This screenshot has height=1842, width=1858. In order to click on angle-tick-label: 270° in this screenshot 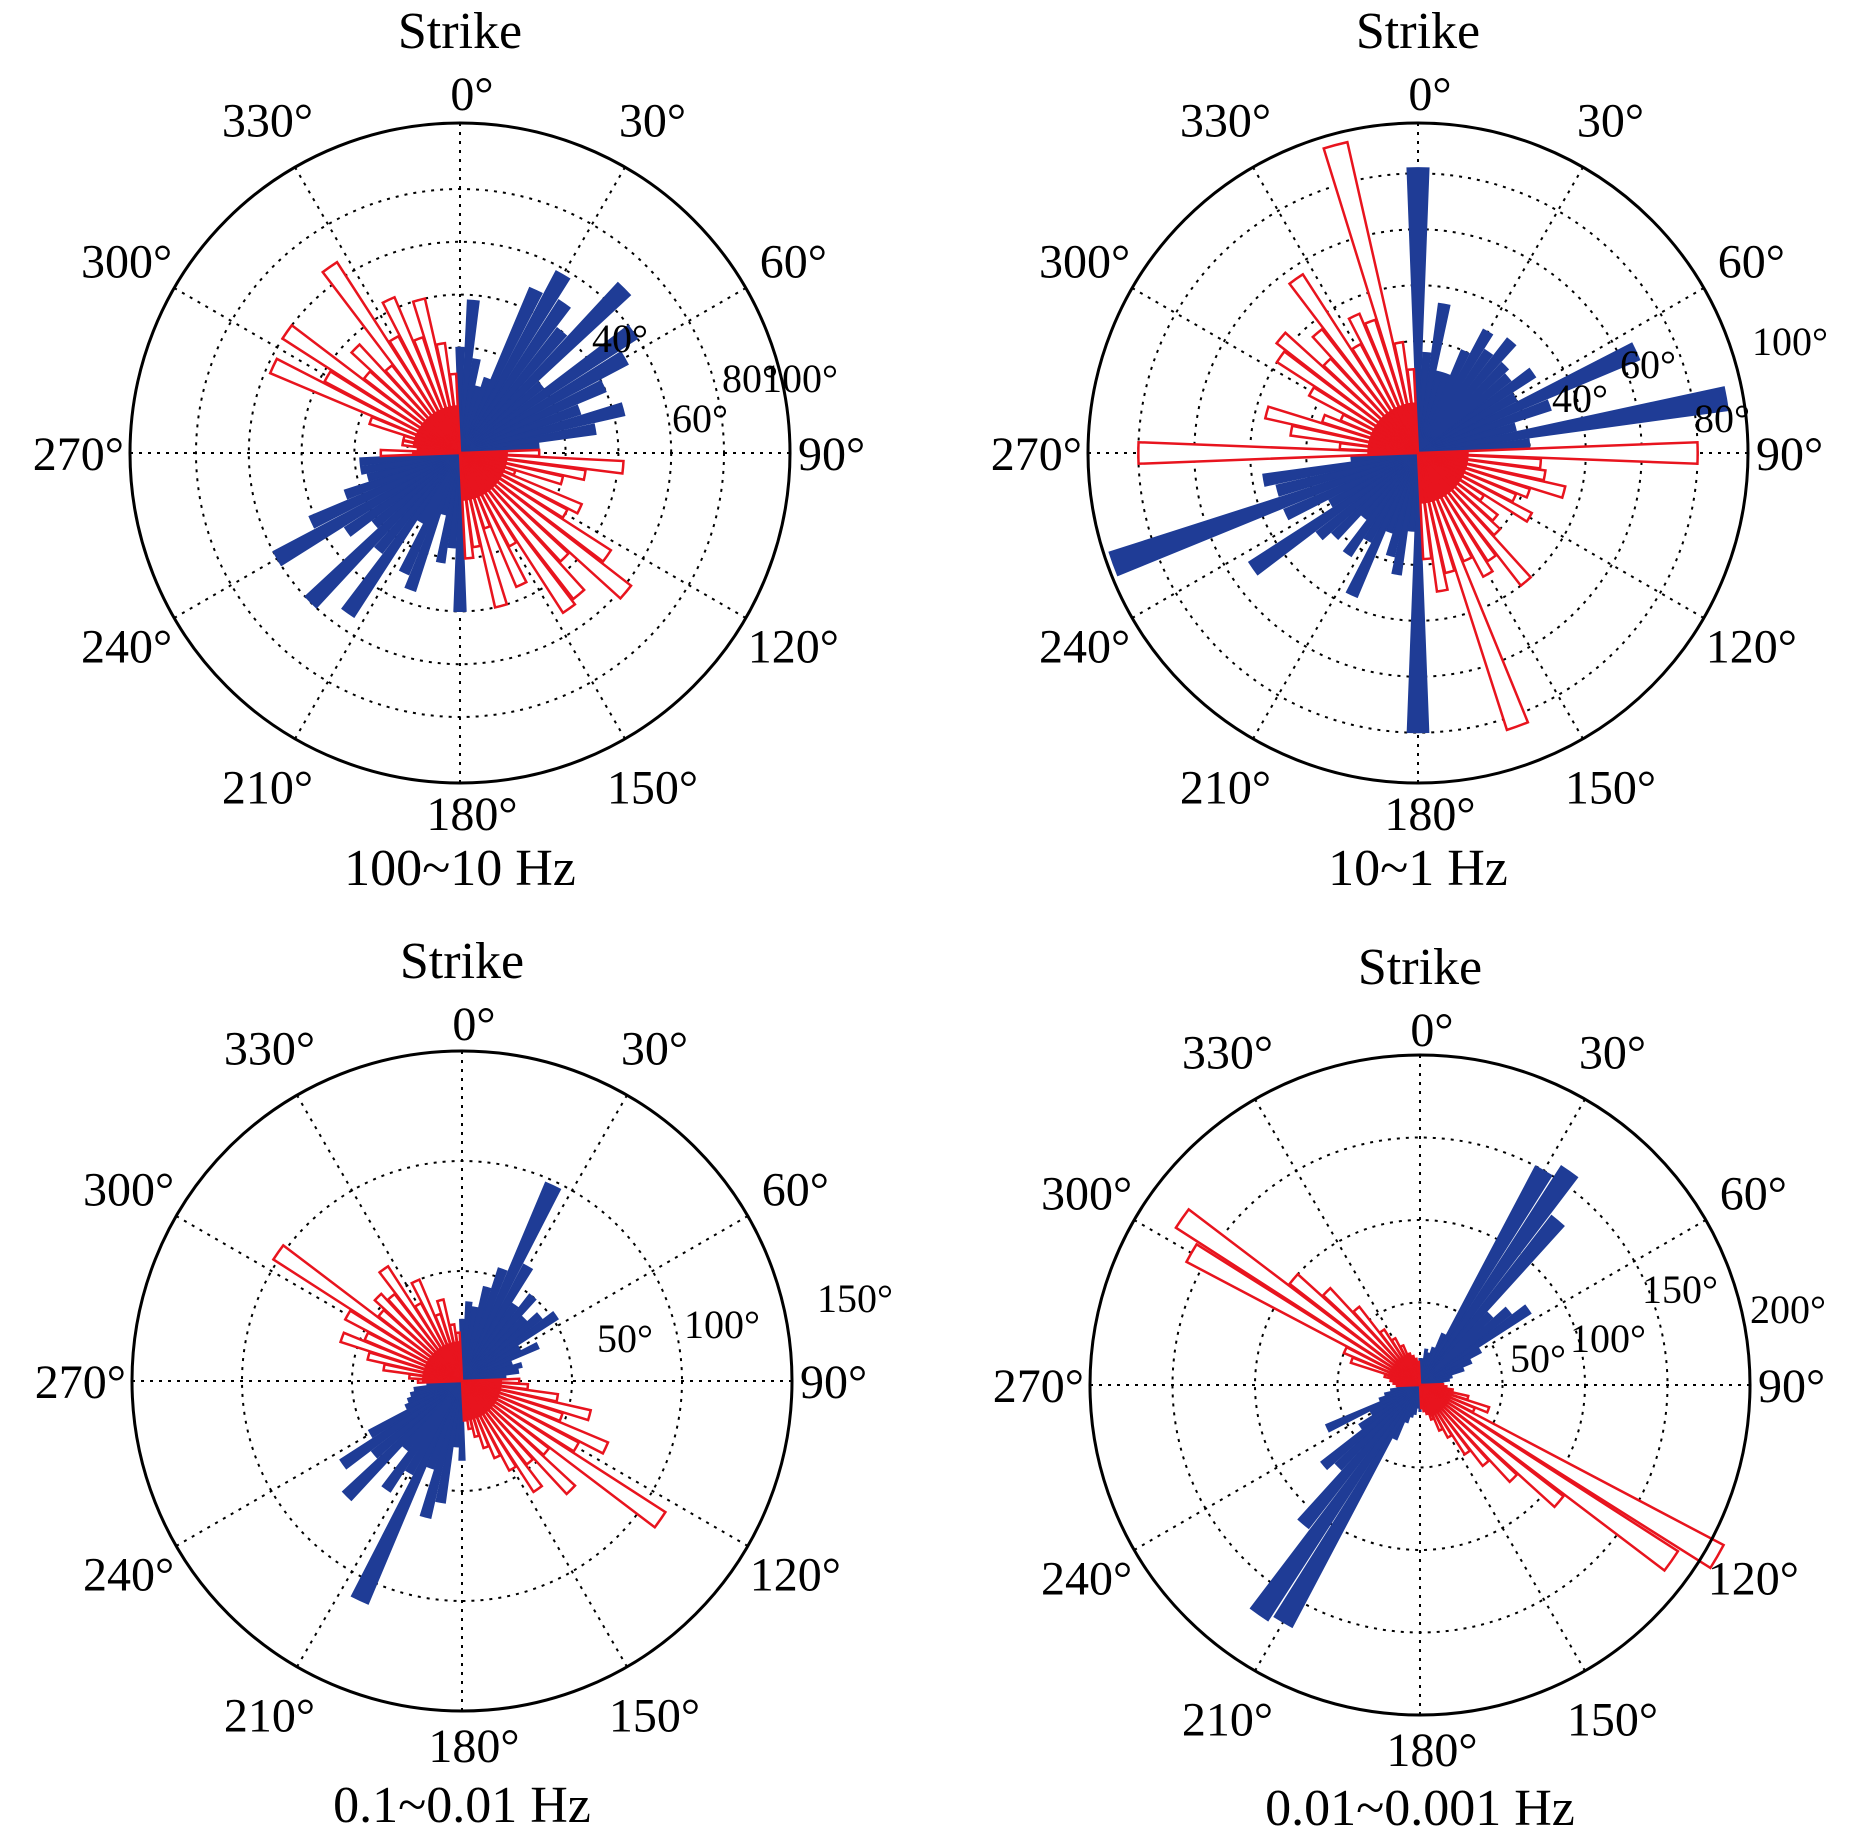, I will do `click(1038, 1386)`.